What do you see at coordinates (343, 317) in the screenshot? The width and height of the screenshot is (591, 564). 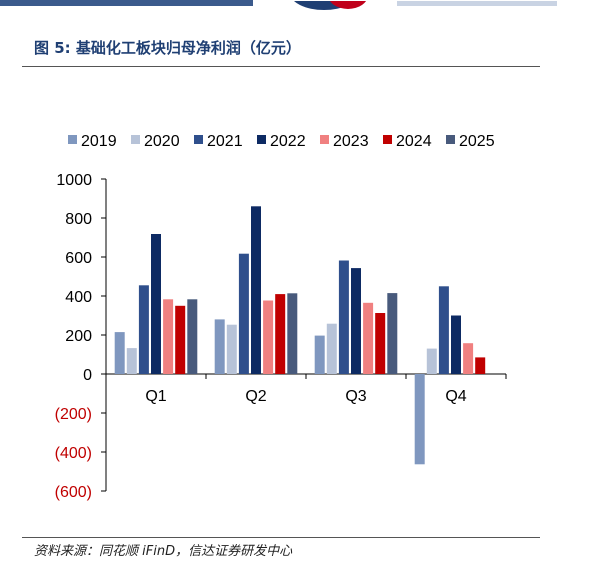 I see `bar-2021-Q3` at bounding box center [343, 317].